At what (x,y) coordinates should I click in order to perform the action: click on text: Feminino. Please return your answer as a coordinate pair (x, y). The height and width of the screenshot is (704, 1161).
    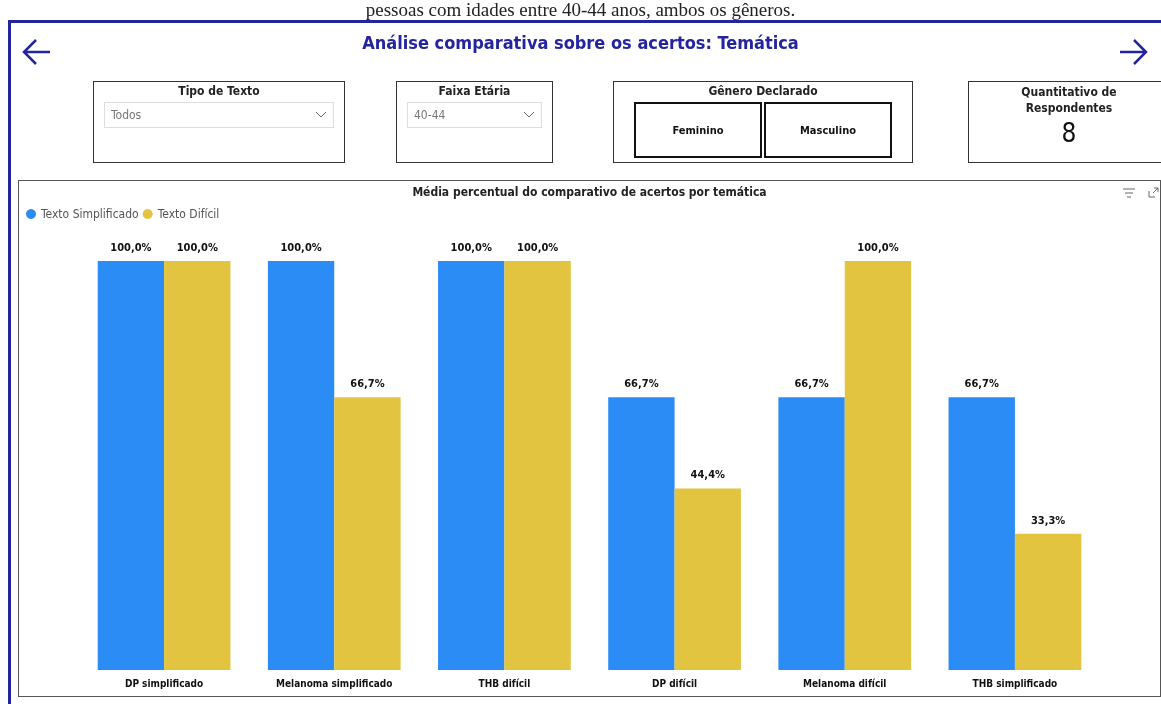
    Looking at the image, I should click on (698, 130).